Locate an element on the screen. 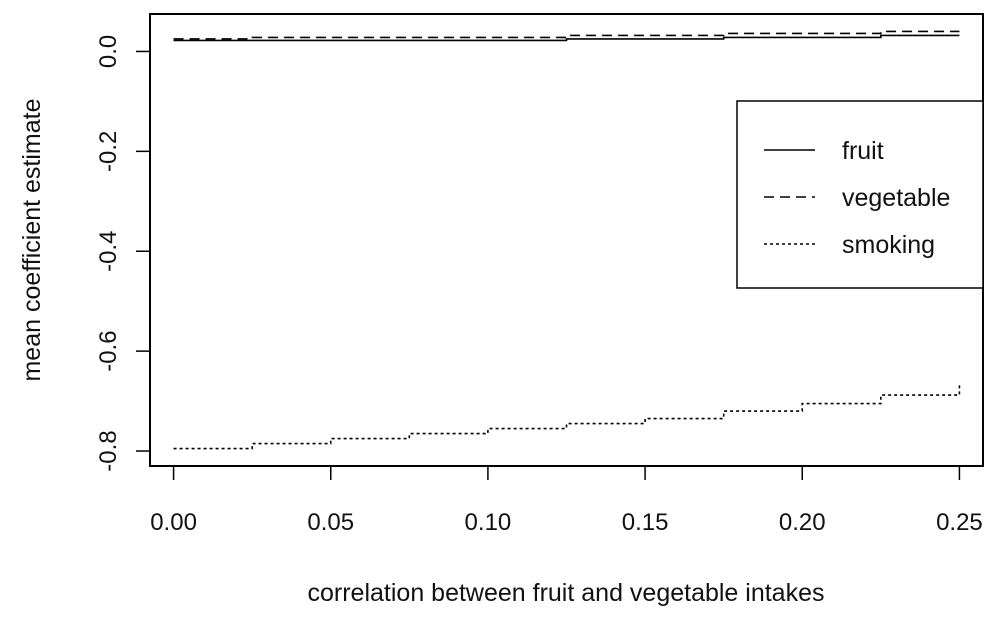  x-tick-label: 0.20 is located at coordinates (802, 522).